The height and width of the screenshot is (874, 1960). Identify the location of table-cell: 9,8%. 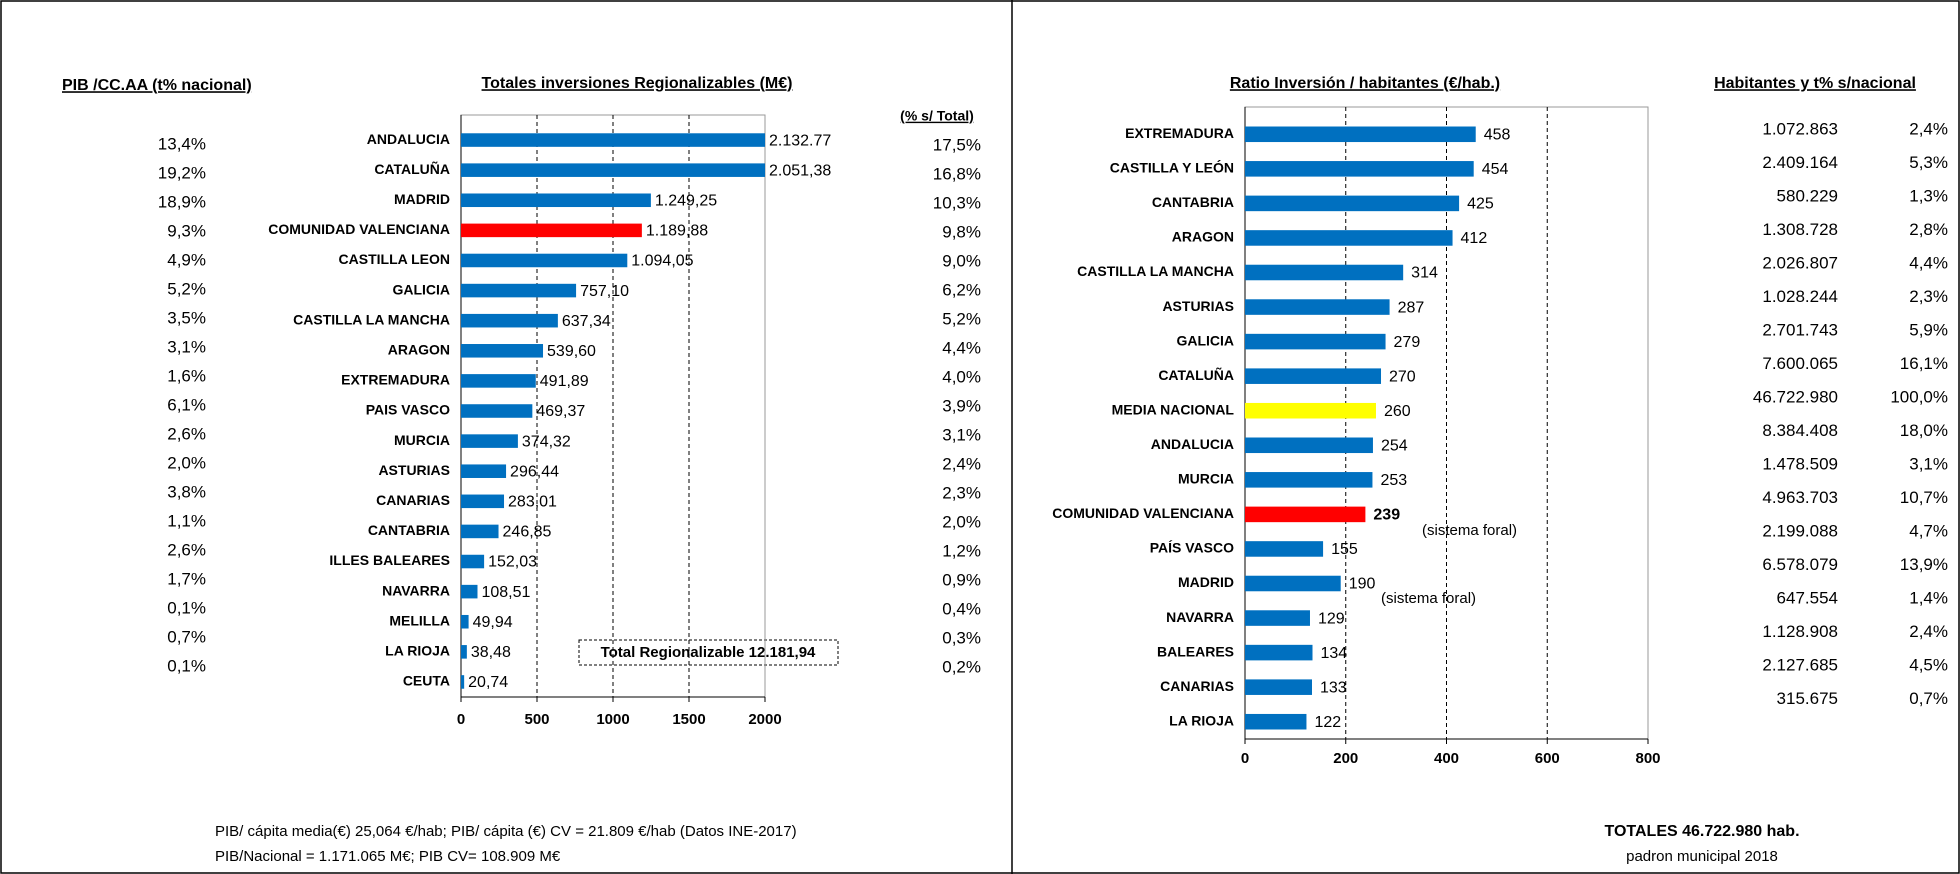
(961, 231).